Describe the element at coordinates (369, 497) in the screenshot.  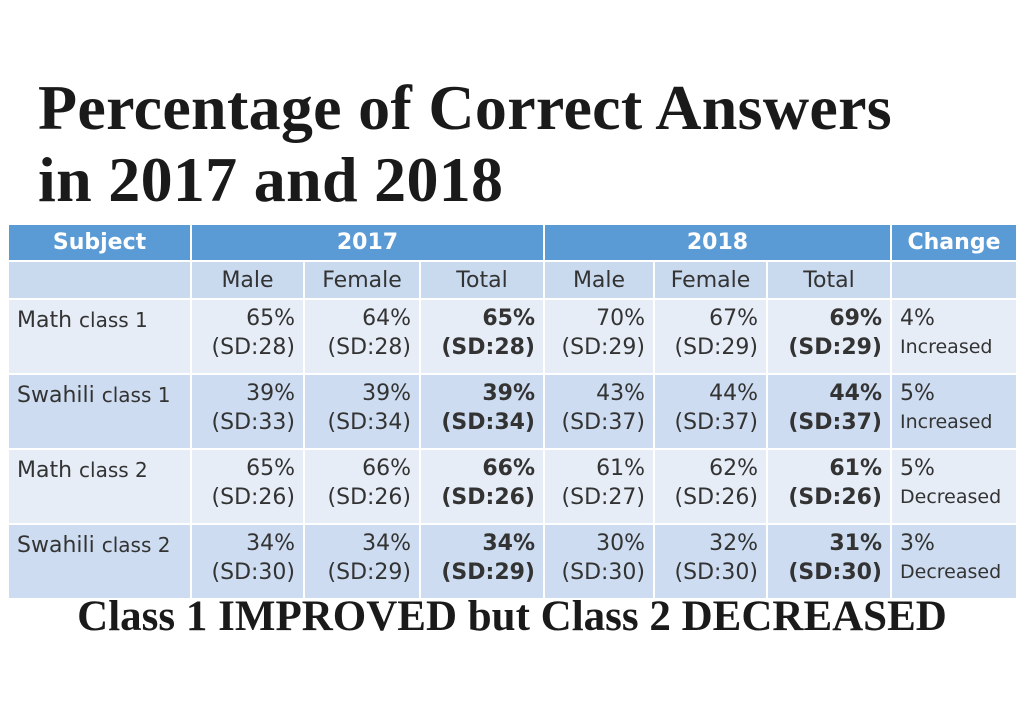
I see `y2017-female-sd: (SD:26)` at that location.